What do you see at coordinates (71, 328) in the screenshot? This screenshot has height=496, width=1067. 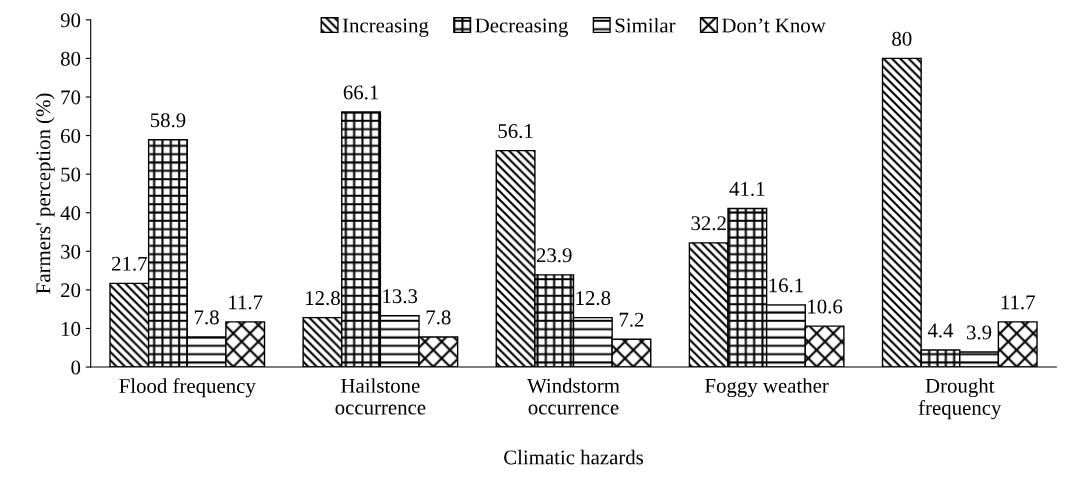 I see `y-tick-label: 10` at bounding box center [71, 328].